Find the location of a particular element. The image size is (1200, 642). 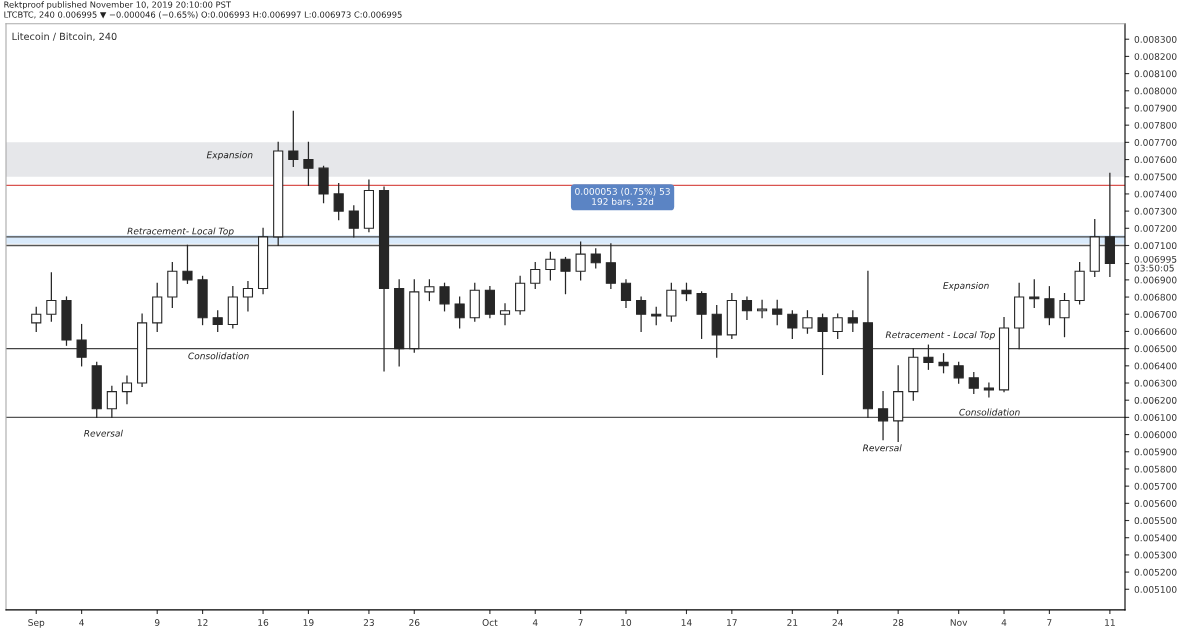

y-tick-label: 0.007300 is located at coordinates (1155, 211).